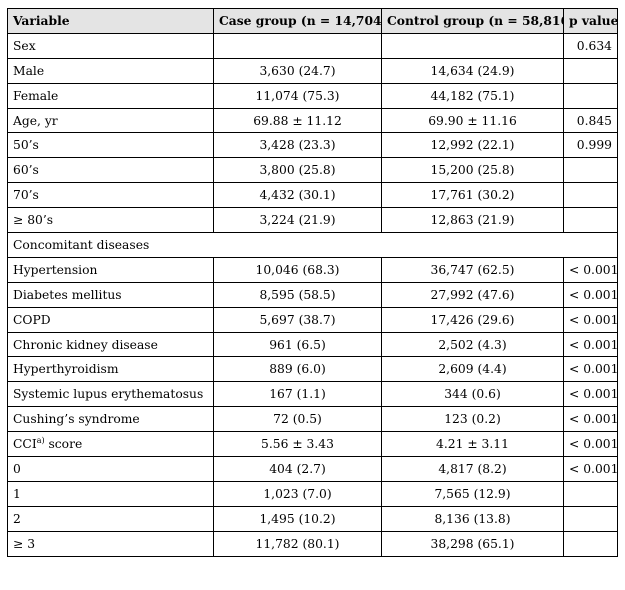 The width and height of the screenshot is (625, 590). What do you see at coordinates (110, 269) in the screenshot?
I see `cell-variable: Hypertension` at bounding box center [110, 269].